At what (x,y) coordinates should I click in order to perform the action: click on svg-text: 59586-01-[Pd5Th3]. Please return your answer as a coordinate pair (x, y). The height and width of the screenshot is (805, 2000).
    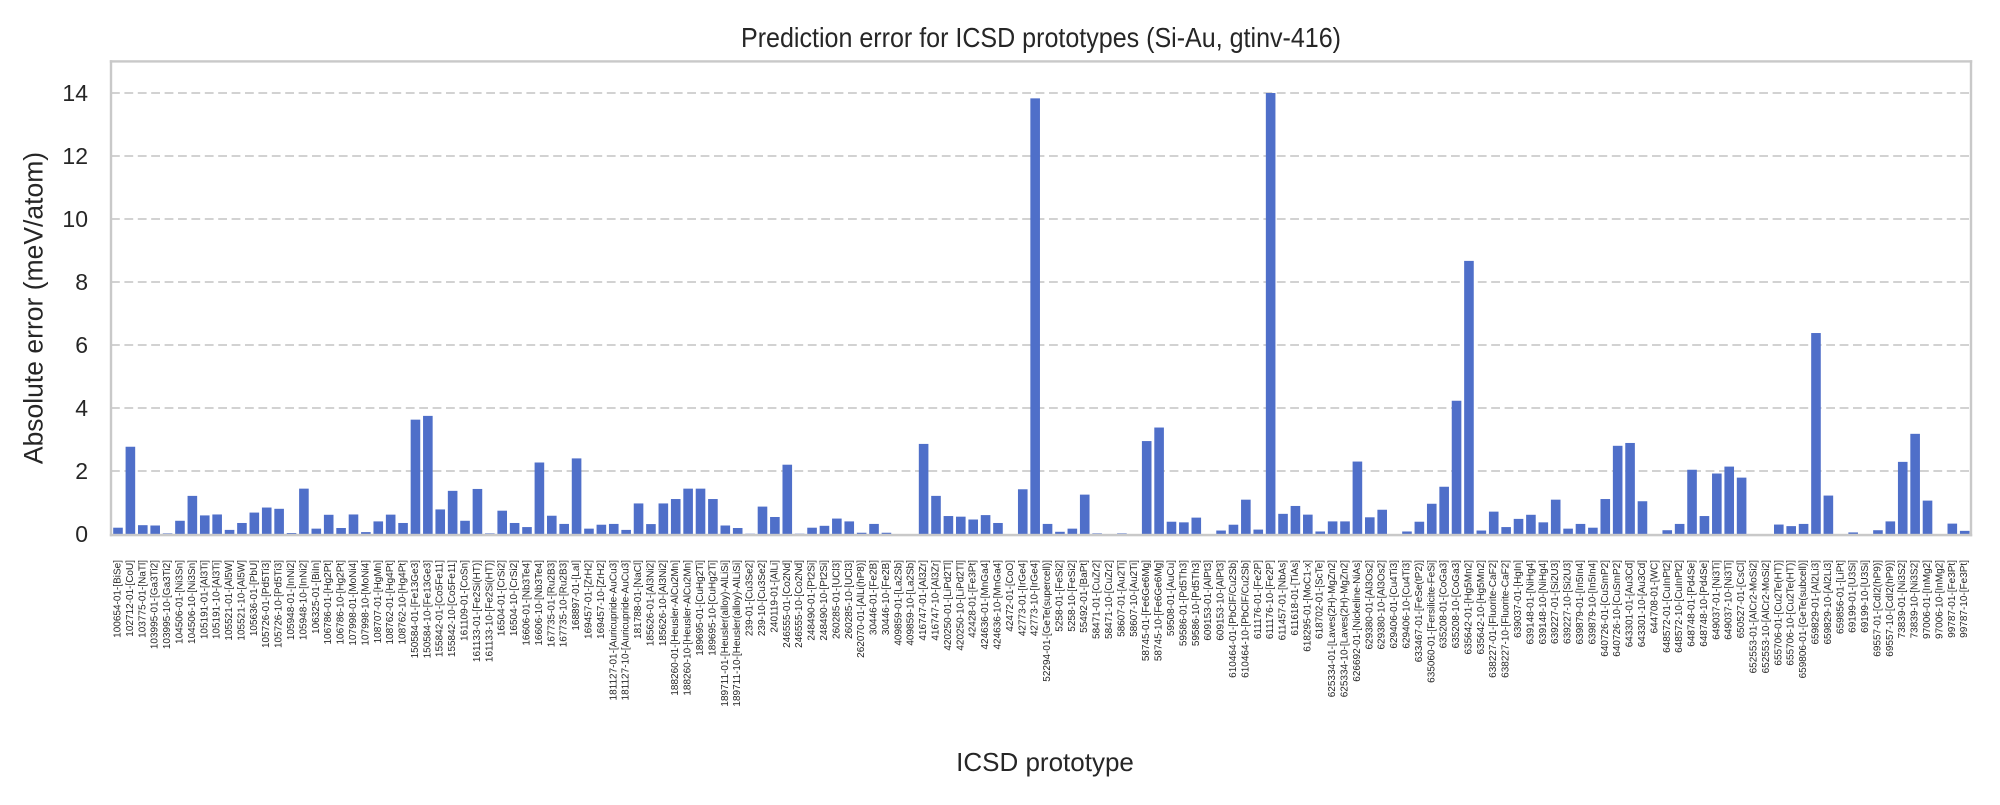
    Looking at the image, I should click on (1183, 603).